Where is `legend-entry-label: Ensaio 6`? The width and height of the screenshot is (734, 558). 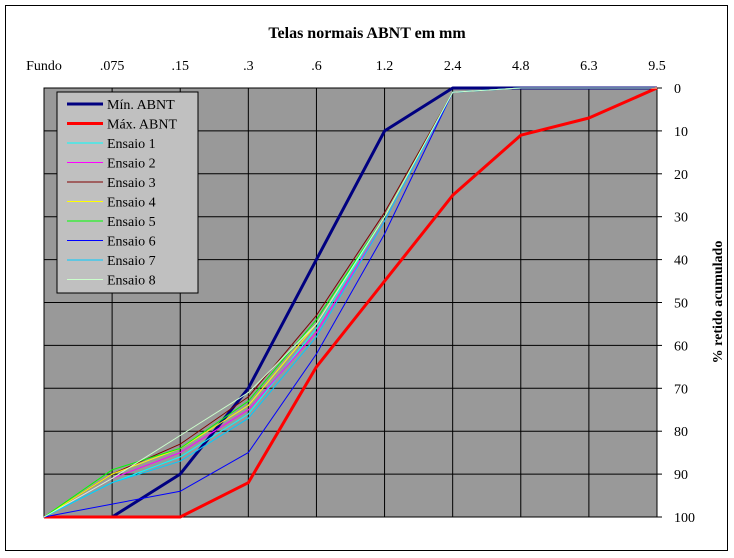
legend-entry-label: Ensaio 6 is located at coordinates (131, 242).